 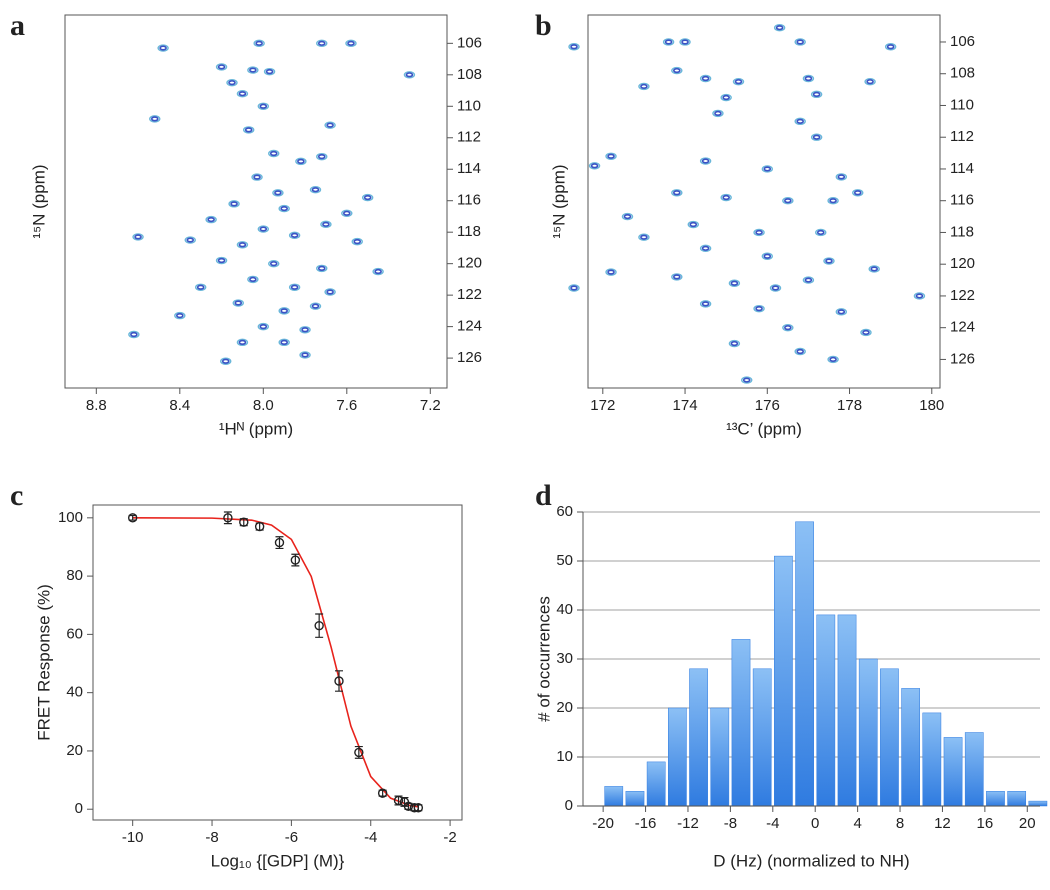 What do you see at coordinates (815, 823) in the screenshot?
I see `x-tick-label: 0` at bounding box center [815, 823].